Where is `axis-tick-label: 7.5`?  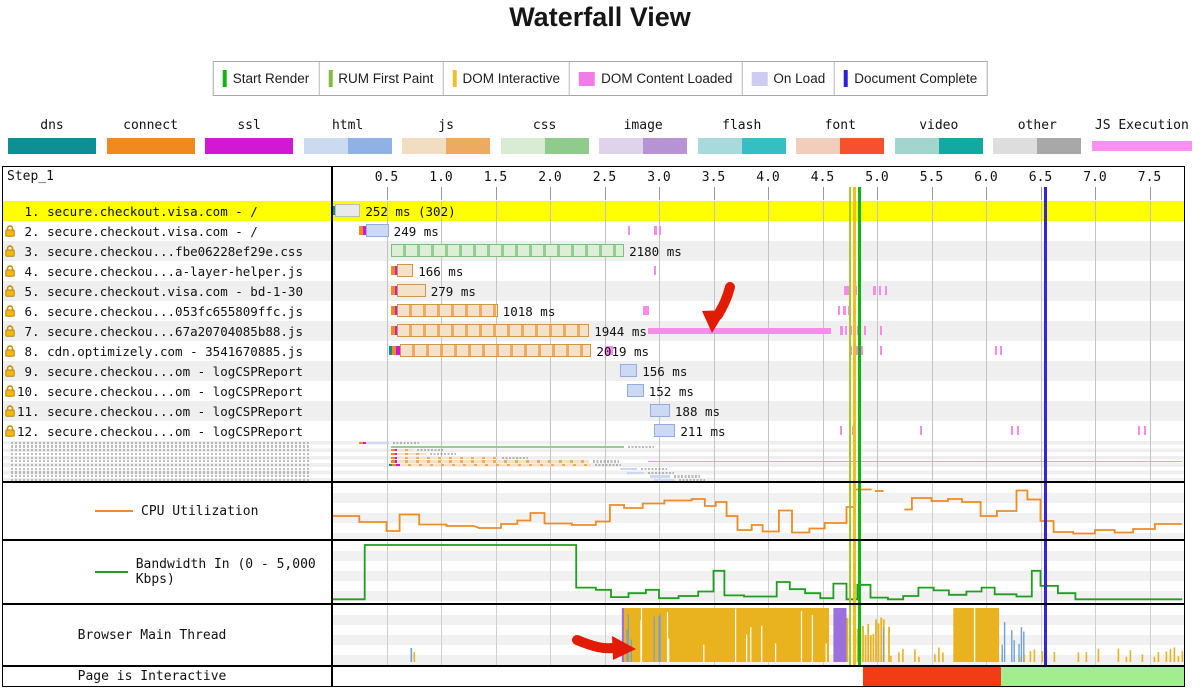 axis-tick-label: 7.5 is located at coordinates (1149, 177).